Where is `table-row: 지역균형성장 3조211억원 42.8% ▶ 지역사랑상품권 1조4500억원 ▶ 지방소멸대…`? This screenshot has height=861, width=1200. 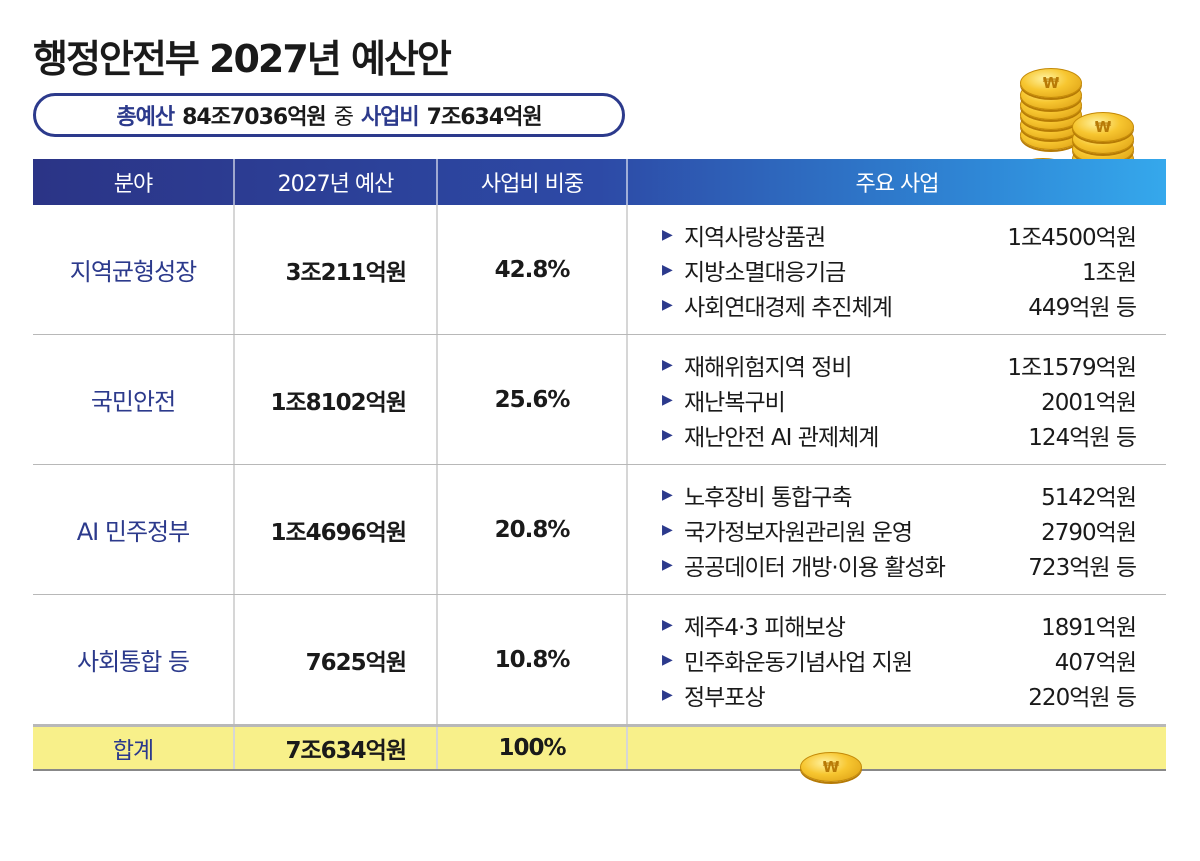
table-row: 지역균형성장 3조211억원 42.8% ▶ 지역사랑상품권 1조4500억원 ▶ 지방소멸대… is located at coordinates (599, 270).